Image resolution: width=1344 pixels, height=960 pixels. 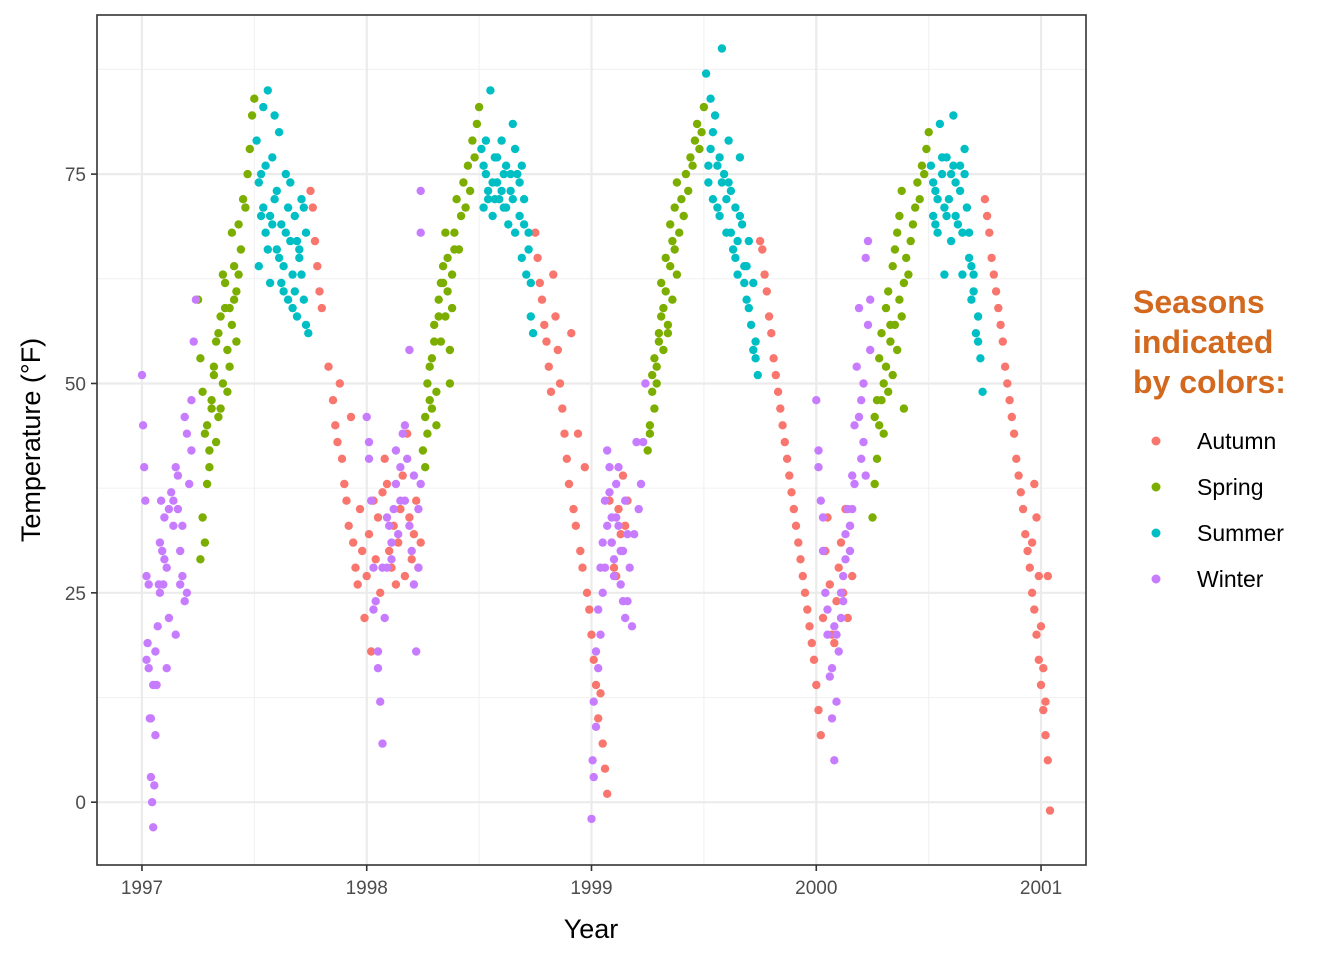 I want to click on y-tick-label: 75, so click(x=75, y=175).